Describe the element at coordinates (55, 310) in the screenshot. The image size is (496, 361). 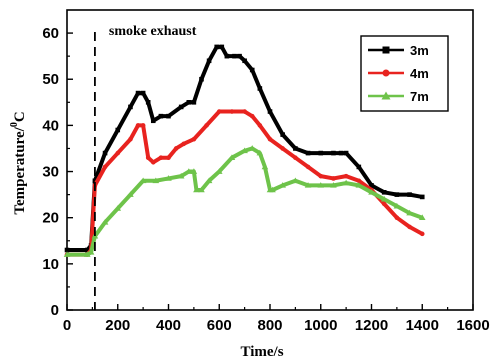
I see `y-tick-label: 0` at that location.